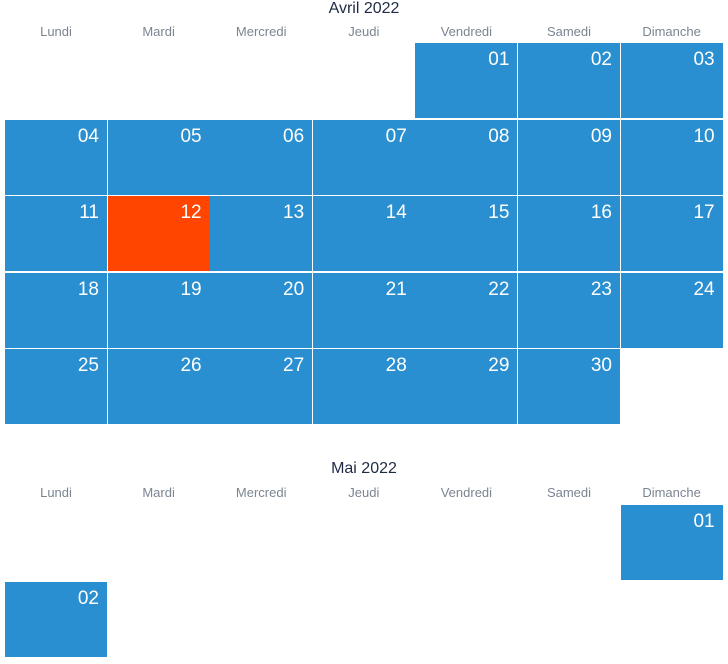  What do you see at coordinates (158, 157) in the screenshot?
I see `day-cell: 05` at bounding box center [158, 157].